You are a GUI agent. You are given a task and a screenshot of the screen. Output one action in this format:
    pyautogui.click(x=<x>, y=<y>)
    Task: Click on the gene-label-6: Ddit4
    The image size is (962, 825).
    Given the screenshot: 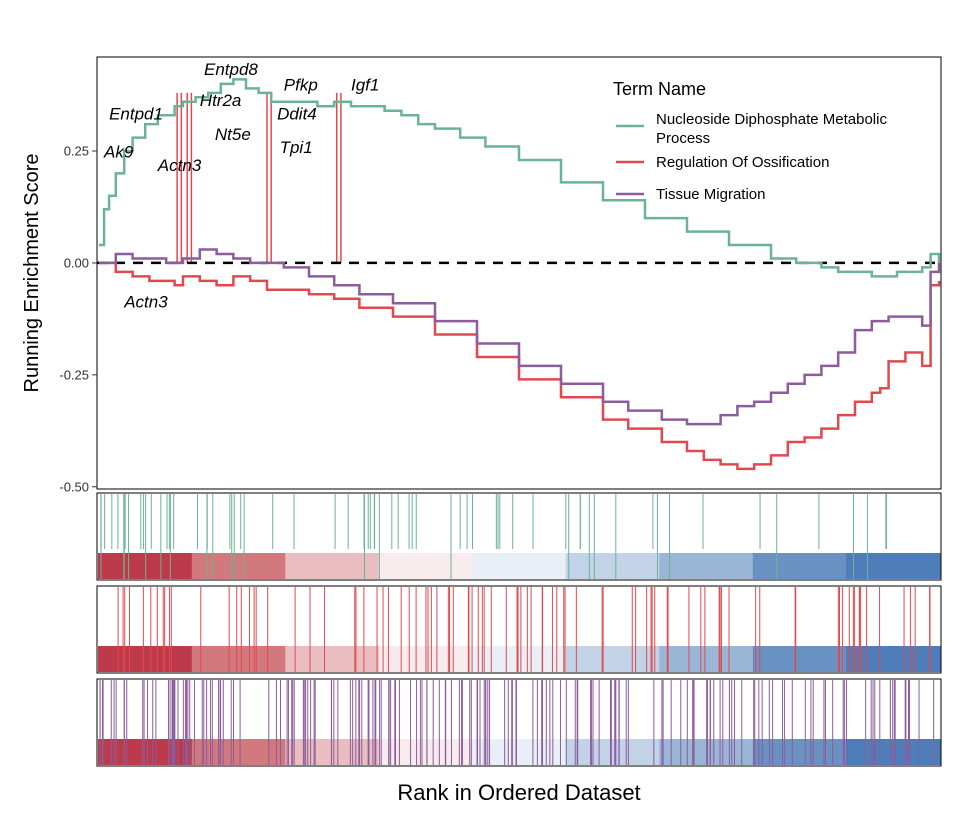 What is the action you would take?
    pyautogui.click(x=297, y=114)
    